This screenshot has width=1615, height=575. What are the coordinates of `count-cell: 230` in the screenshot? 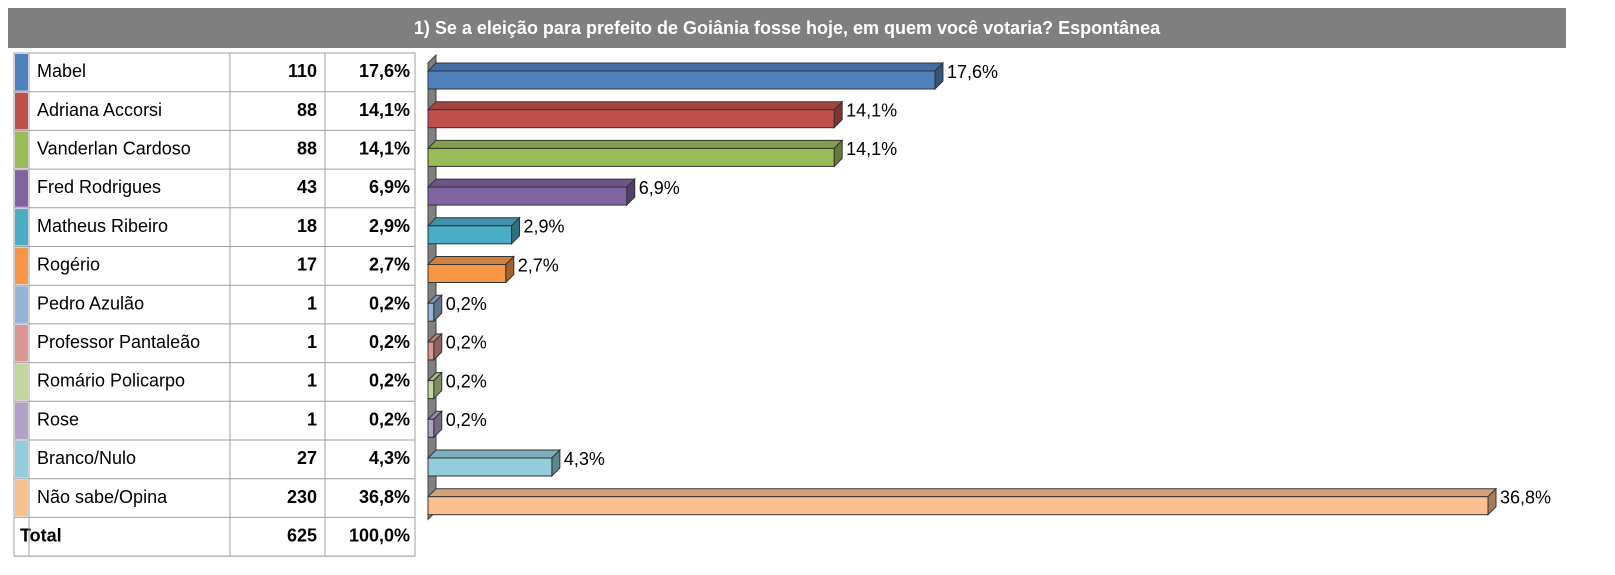 It's located at (302, 497).